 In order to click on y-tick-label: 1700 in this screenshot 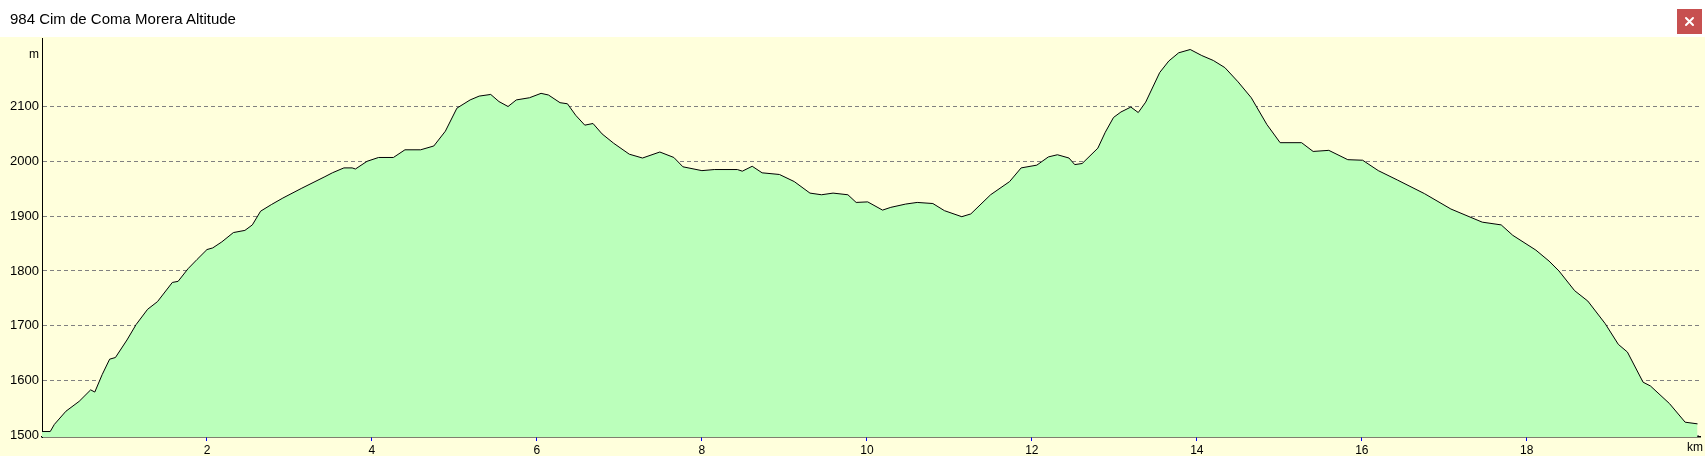, I will do `click(24, 325)`.